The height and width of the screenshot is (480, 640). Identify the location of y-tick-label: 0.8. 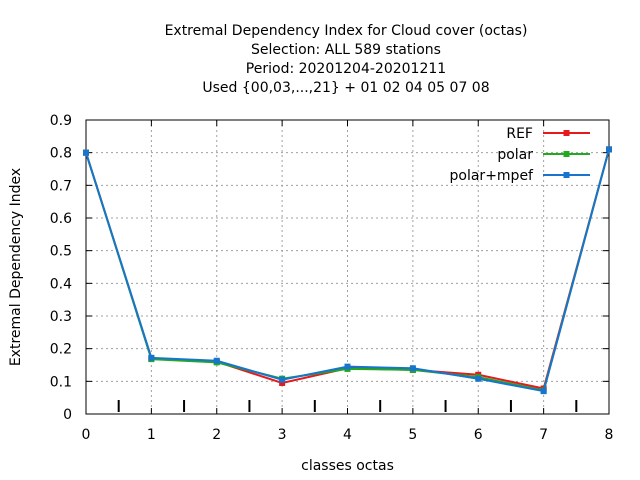
(61, 154).